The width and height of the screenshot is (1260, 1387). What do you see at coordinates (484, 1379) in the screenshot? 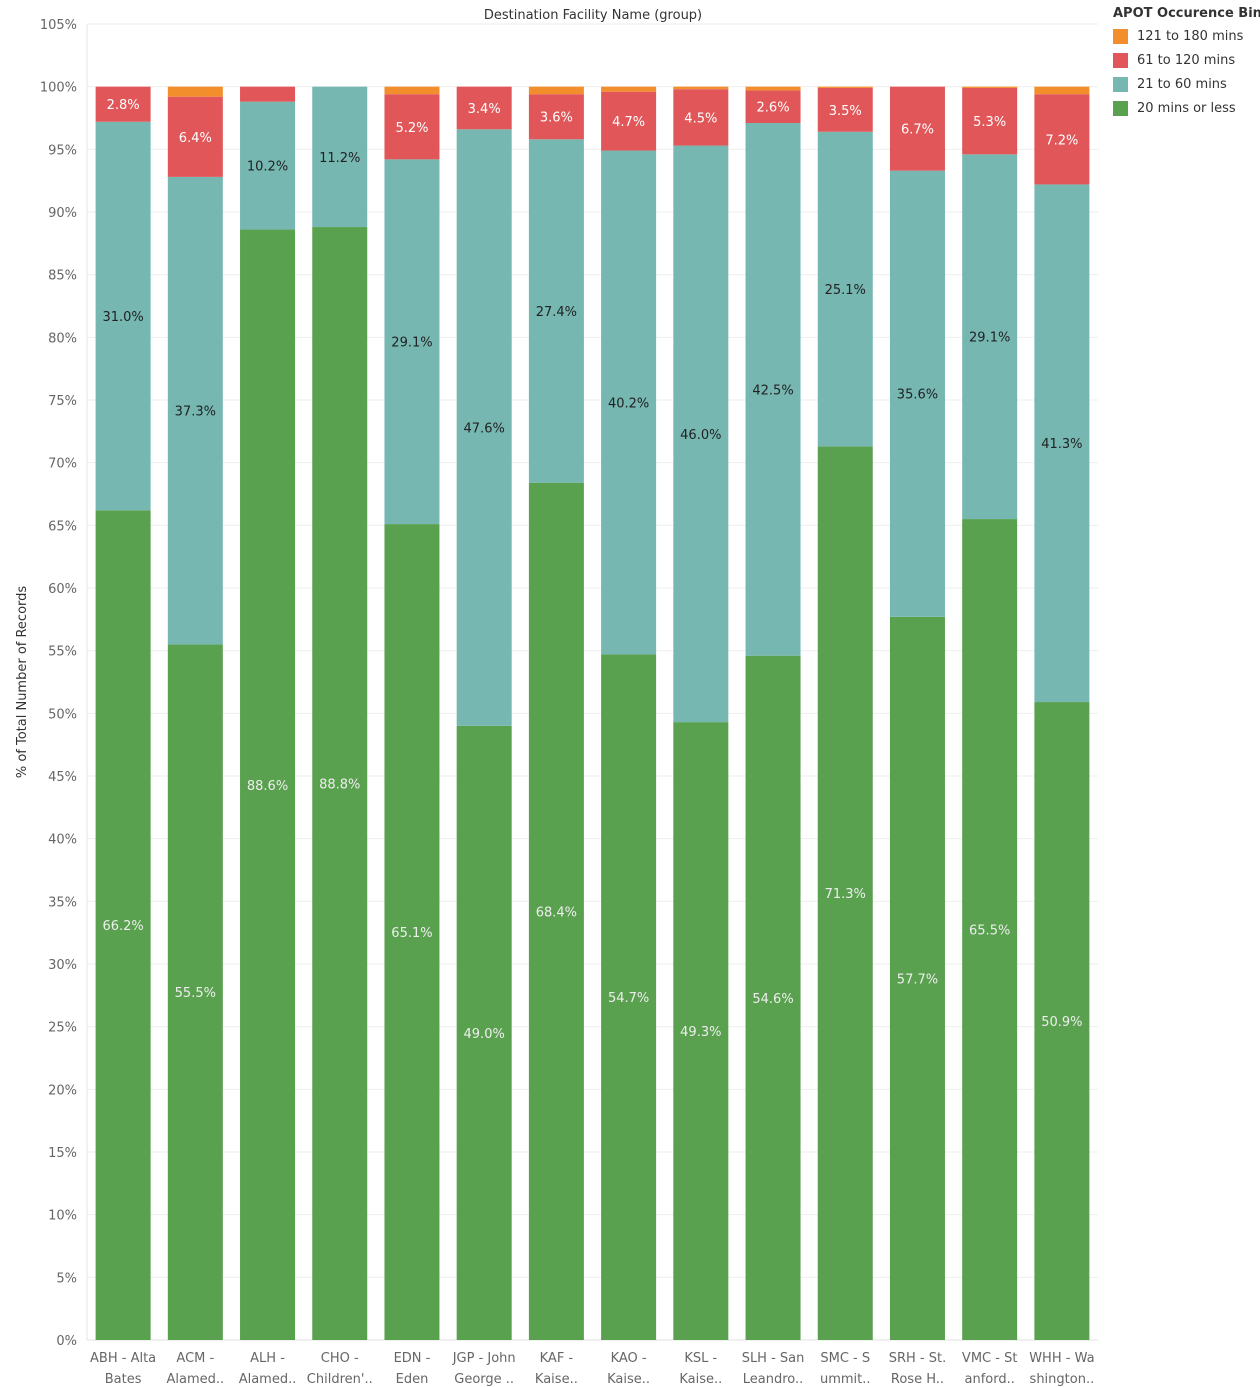
I see `x-category-label-line: George ..` at bounding box center [484, 1379].